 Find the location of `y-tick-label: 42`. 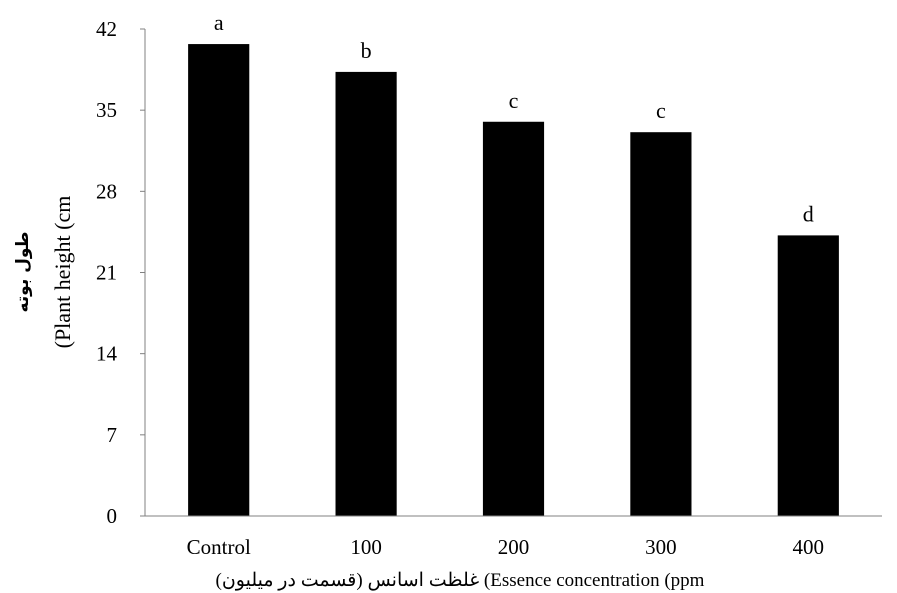

y-tick-label: 42 is located at coordinates (106, 29).